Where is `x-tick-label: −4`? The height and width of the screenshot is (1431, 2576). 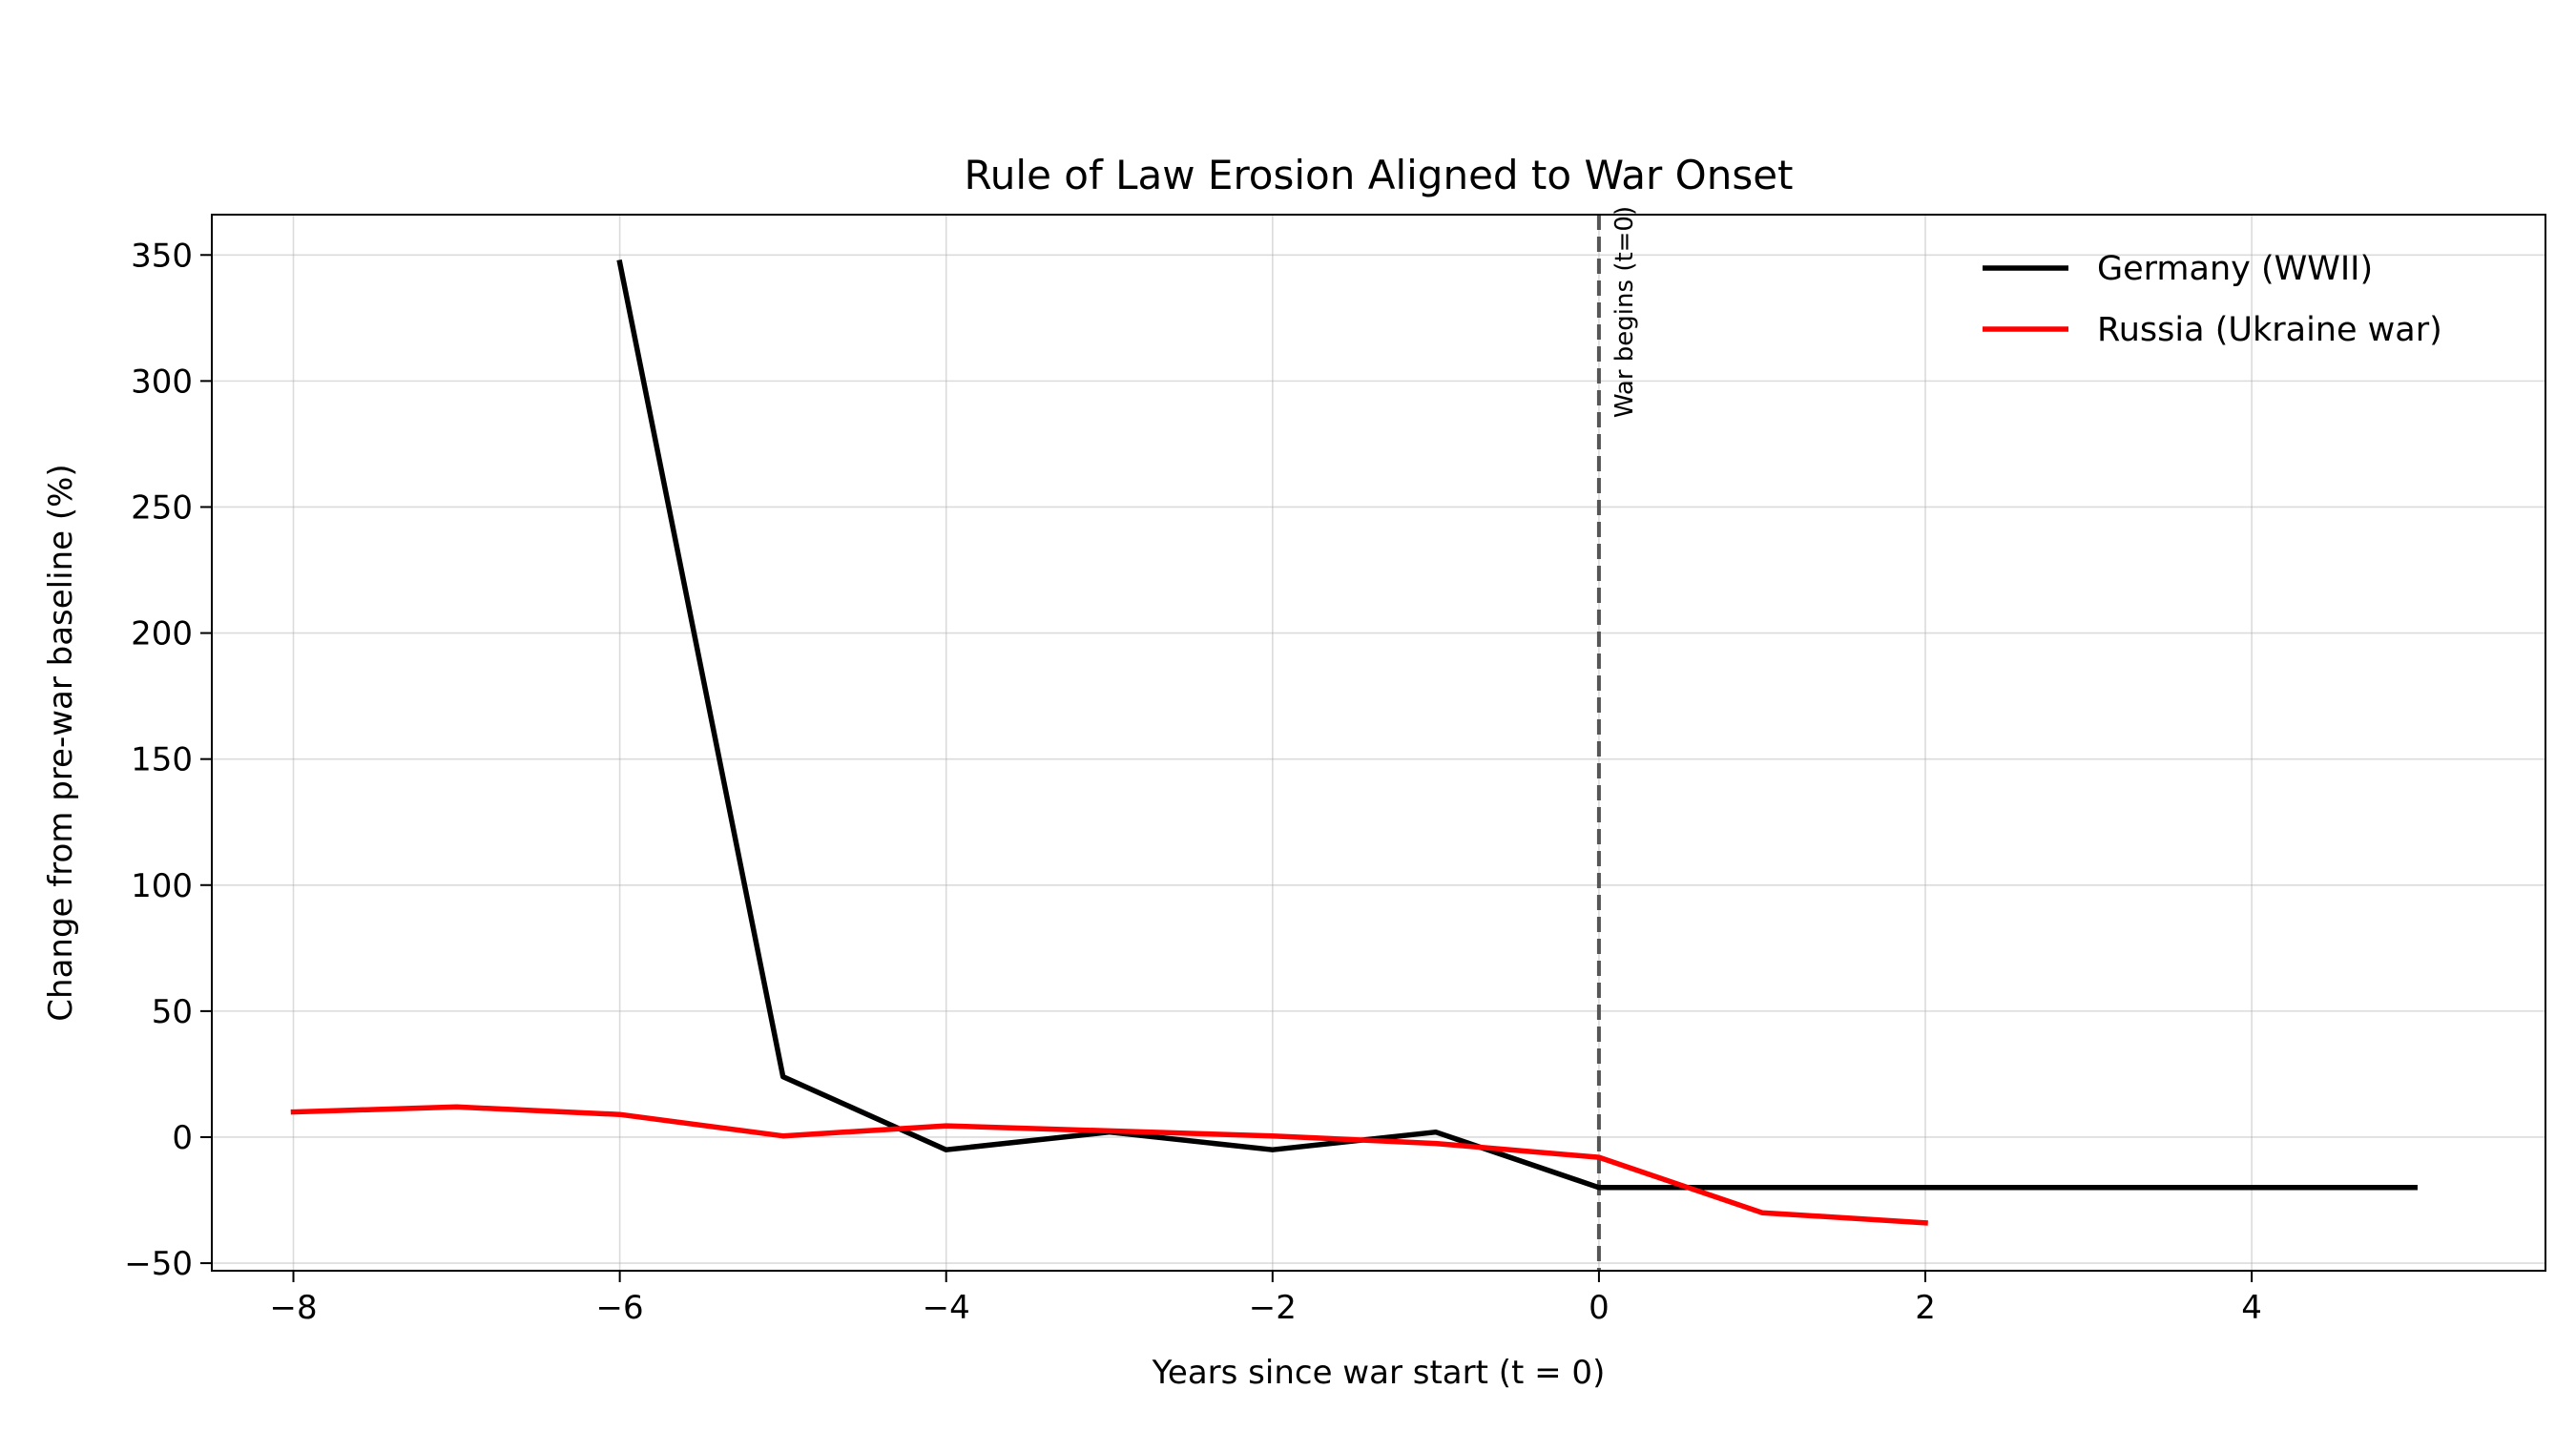
x-tick-label: −4 is located at coordinates (946, 1308).